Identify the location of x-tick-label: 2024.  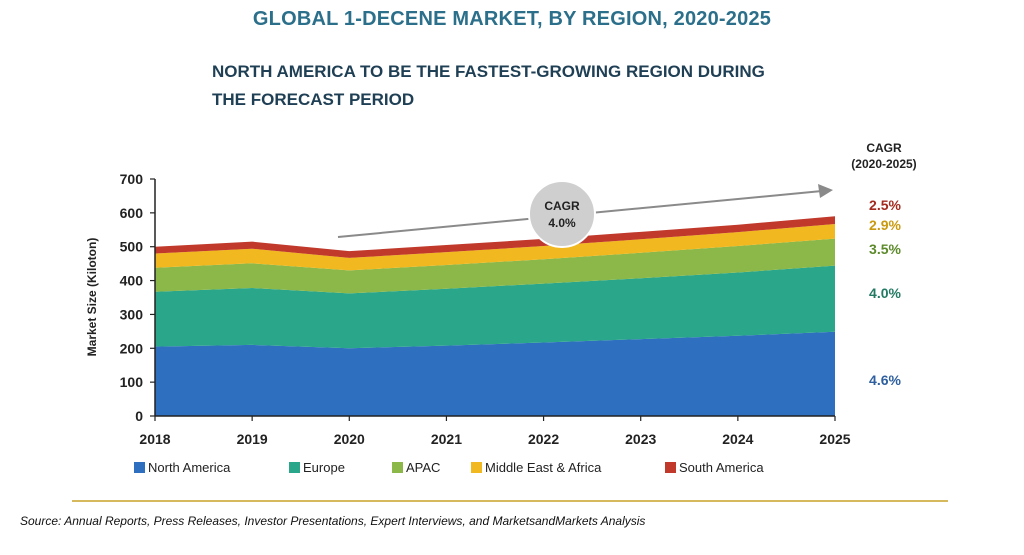
(737, 439).